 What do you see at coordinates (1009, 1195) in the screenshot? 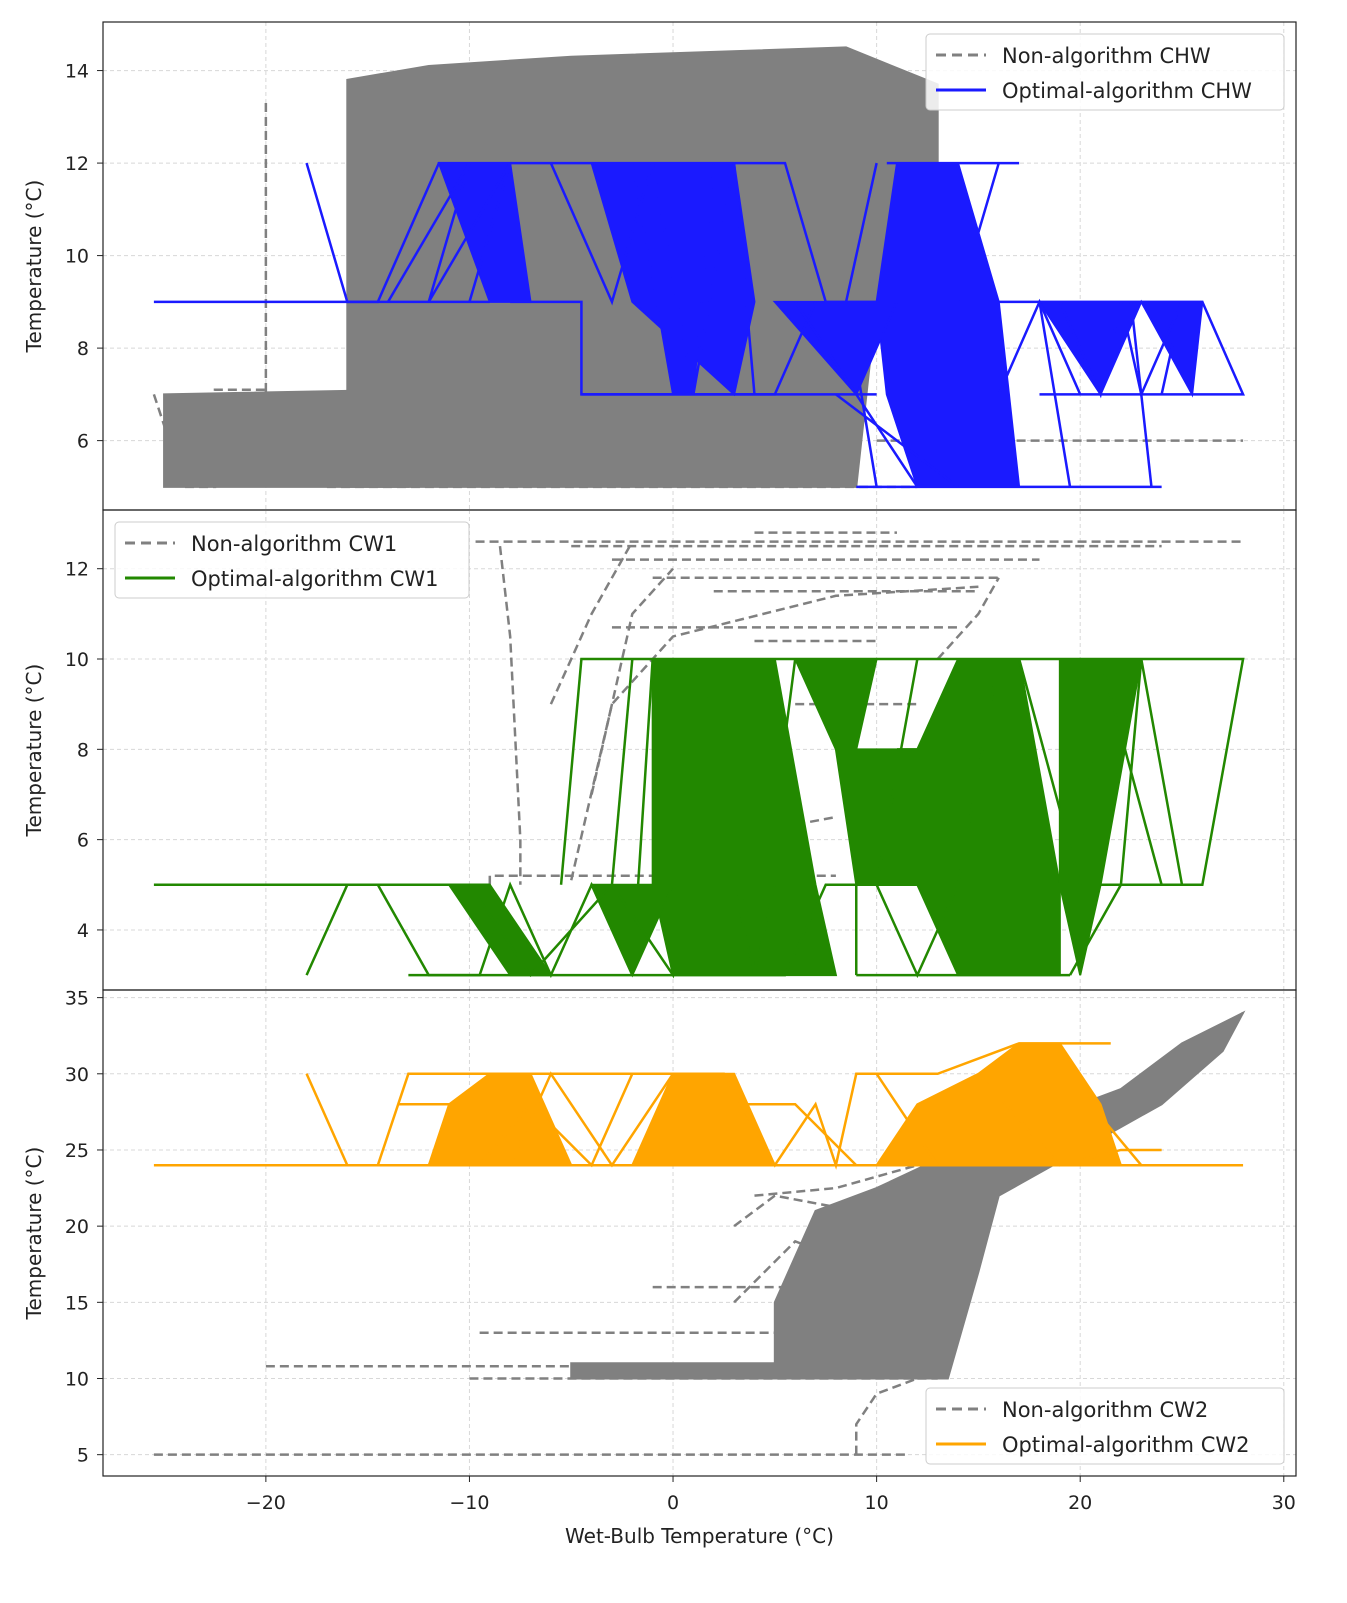
I see `non-algorithm-cw2-dense-region` at bounding box center [1009, 1195].